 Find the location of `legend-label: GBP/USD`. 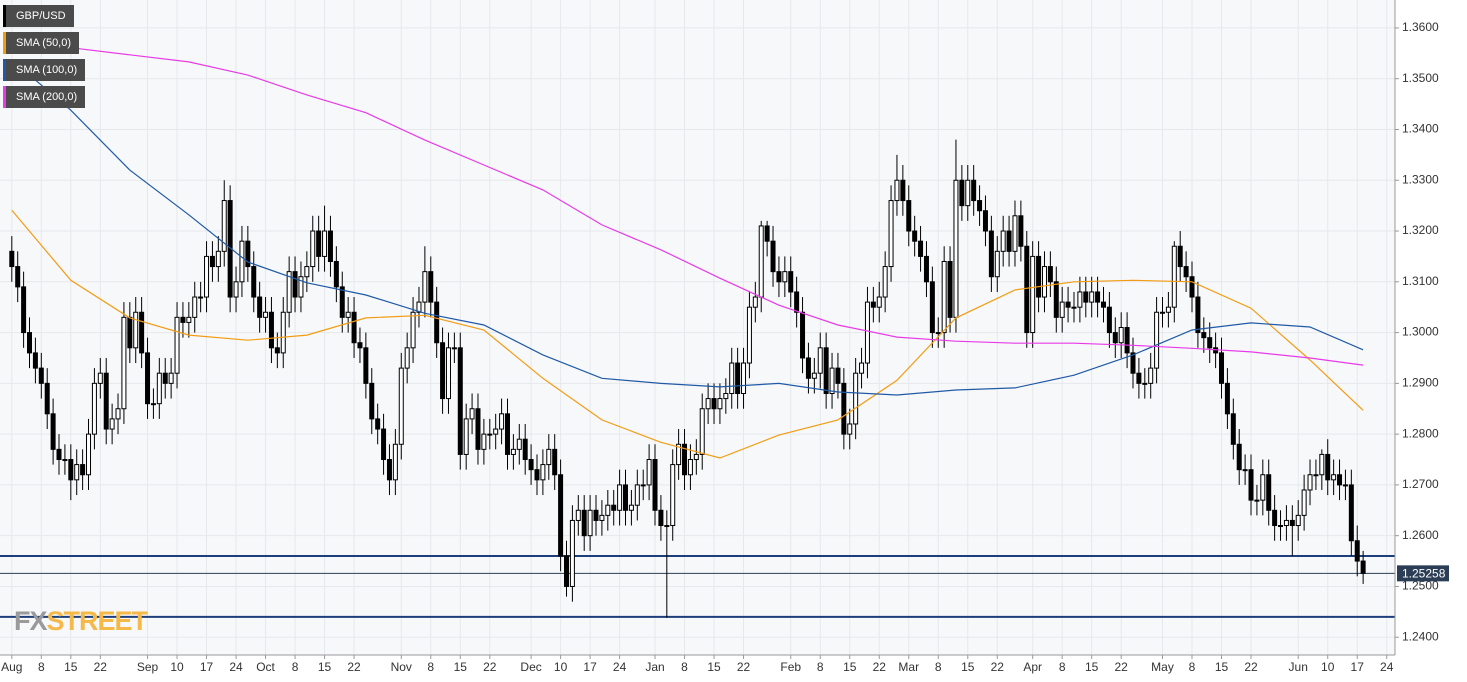

legend-label: GBP/USD is located at coordinates (41, 16).